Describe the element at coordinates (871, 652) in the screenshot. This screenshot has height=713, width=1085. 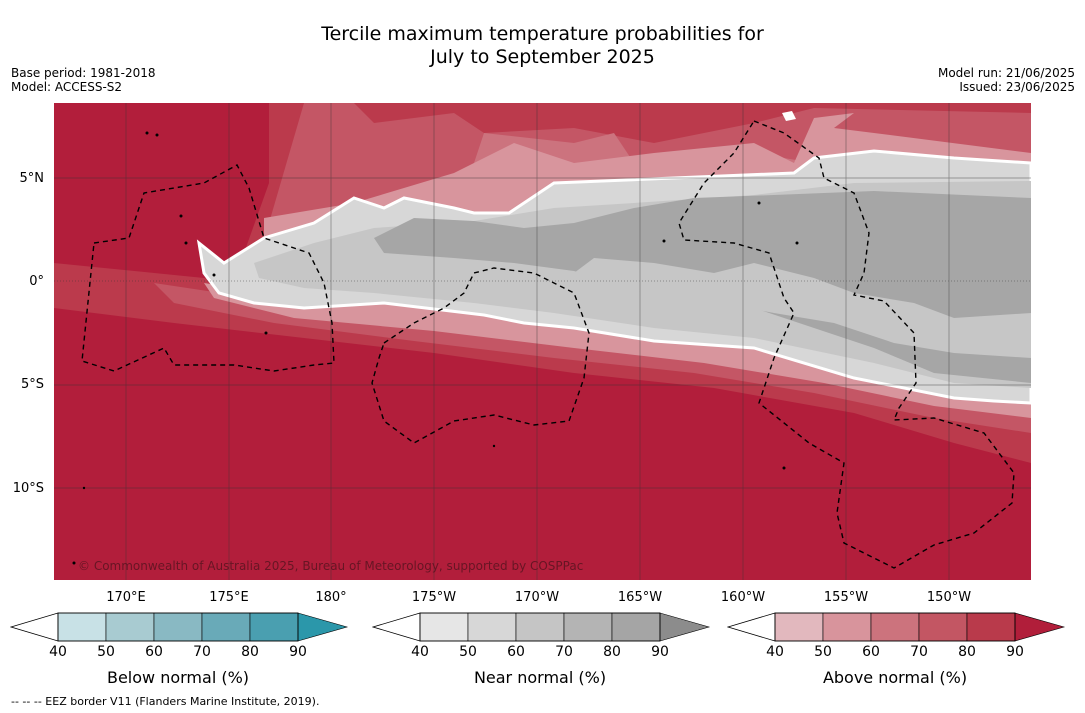
I see `cb-above-tick: 60` at that location.